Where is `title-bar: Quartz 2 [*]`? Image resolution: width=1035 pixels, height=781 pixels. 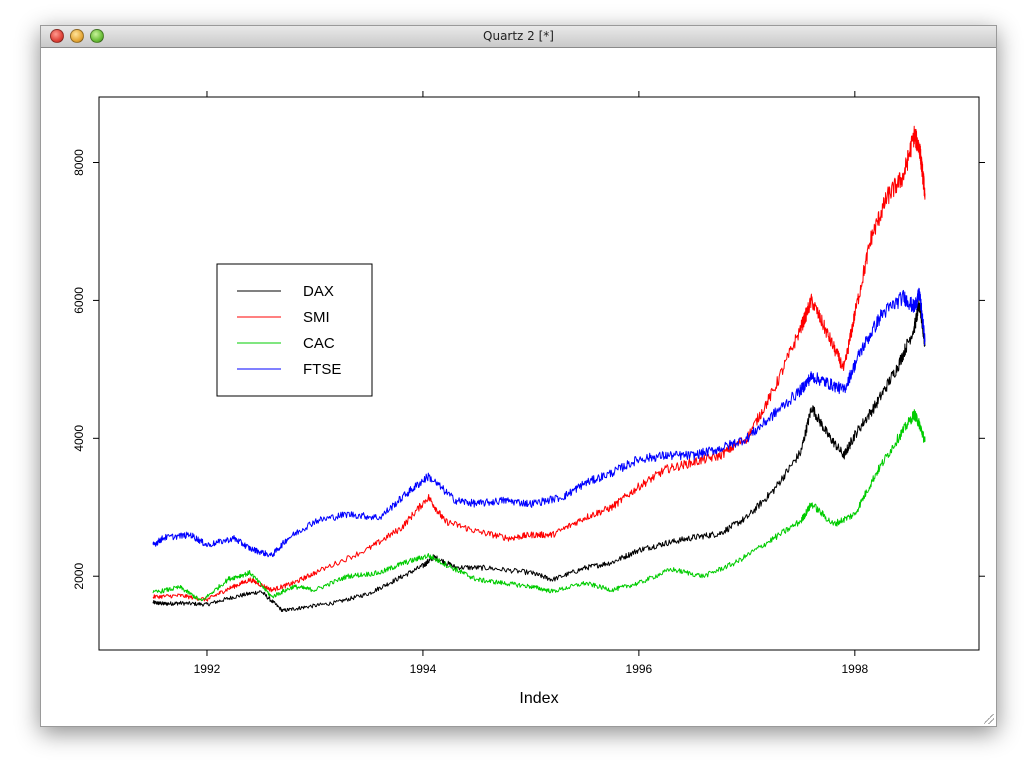
title-bar: Quartz 2 [*] is located at coordinates (518, 37).